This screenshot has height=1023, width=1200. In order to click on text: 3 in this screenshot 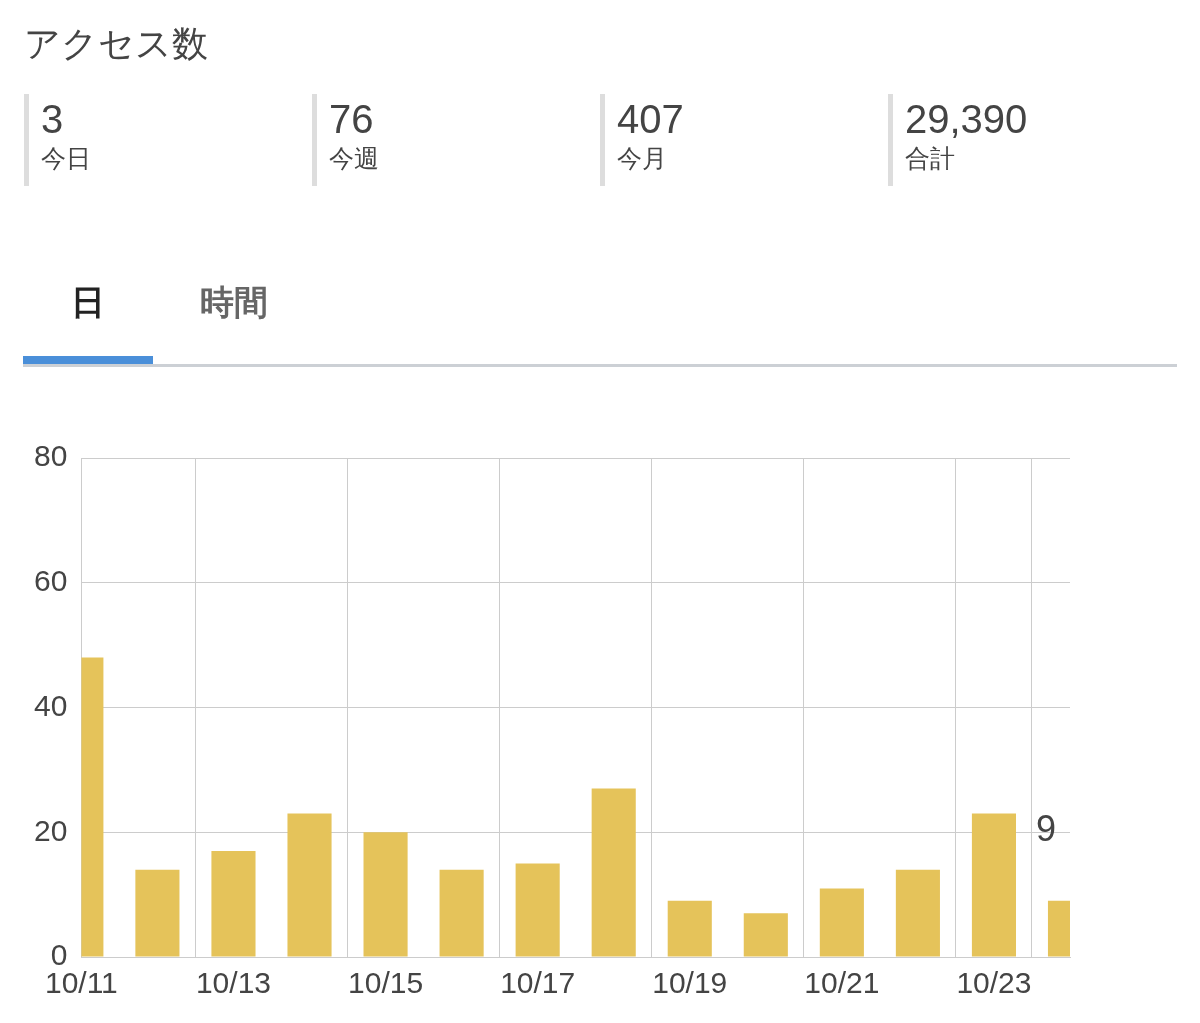, I will do `click(53, 119)`.